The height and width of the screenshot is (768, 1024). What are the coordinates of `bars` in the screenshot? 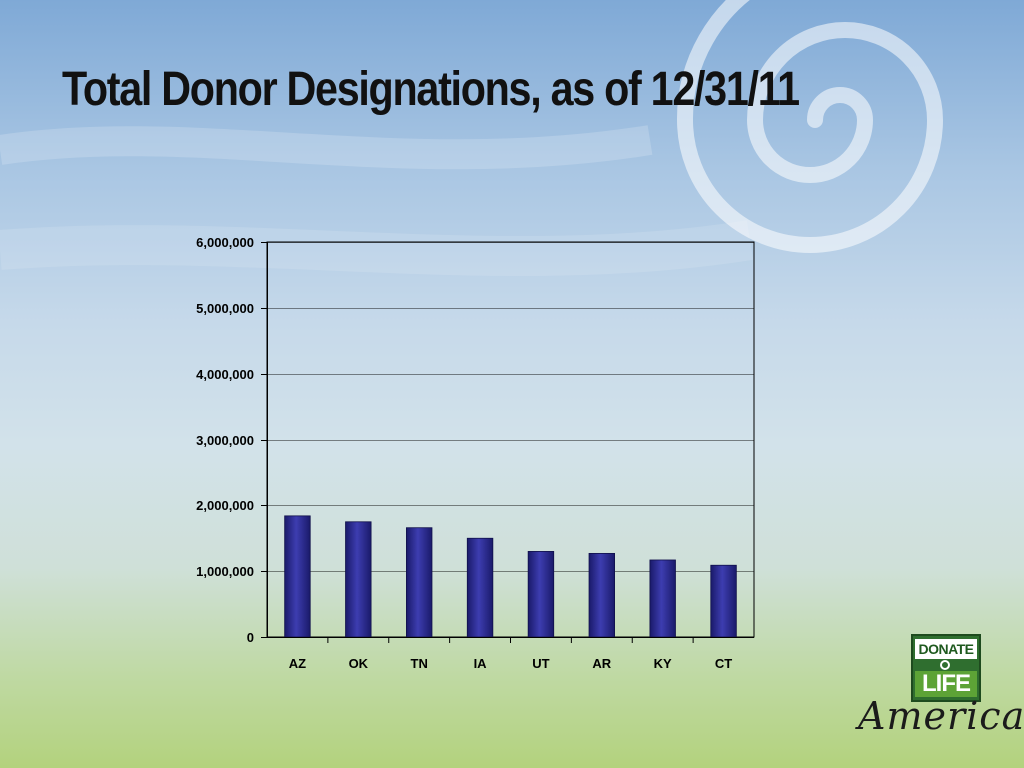 It's located at (510, 576).